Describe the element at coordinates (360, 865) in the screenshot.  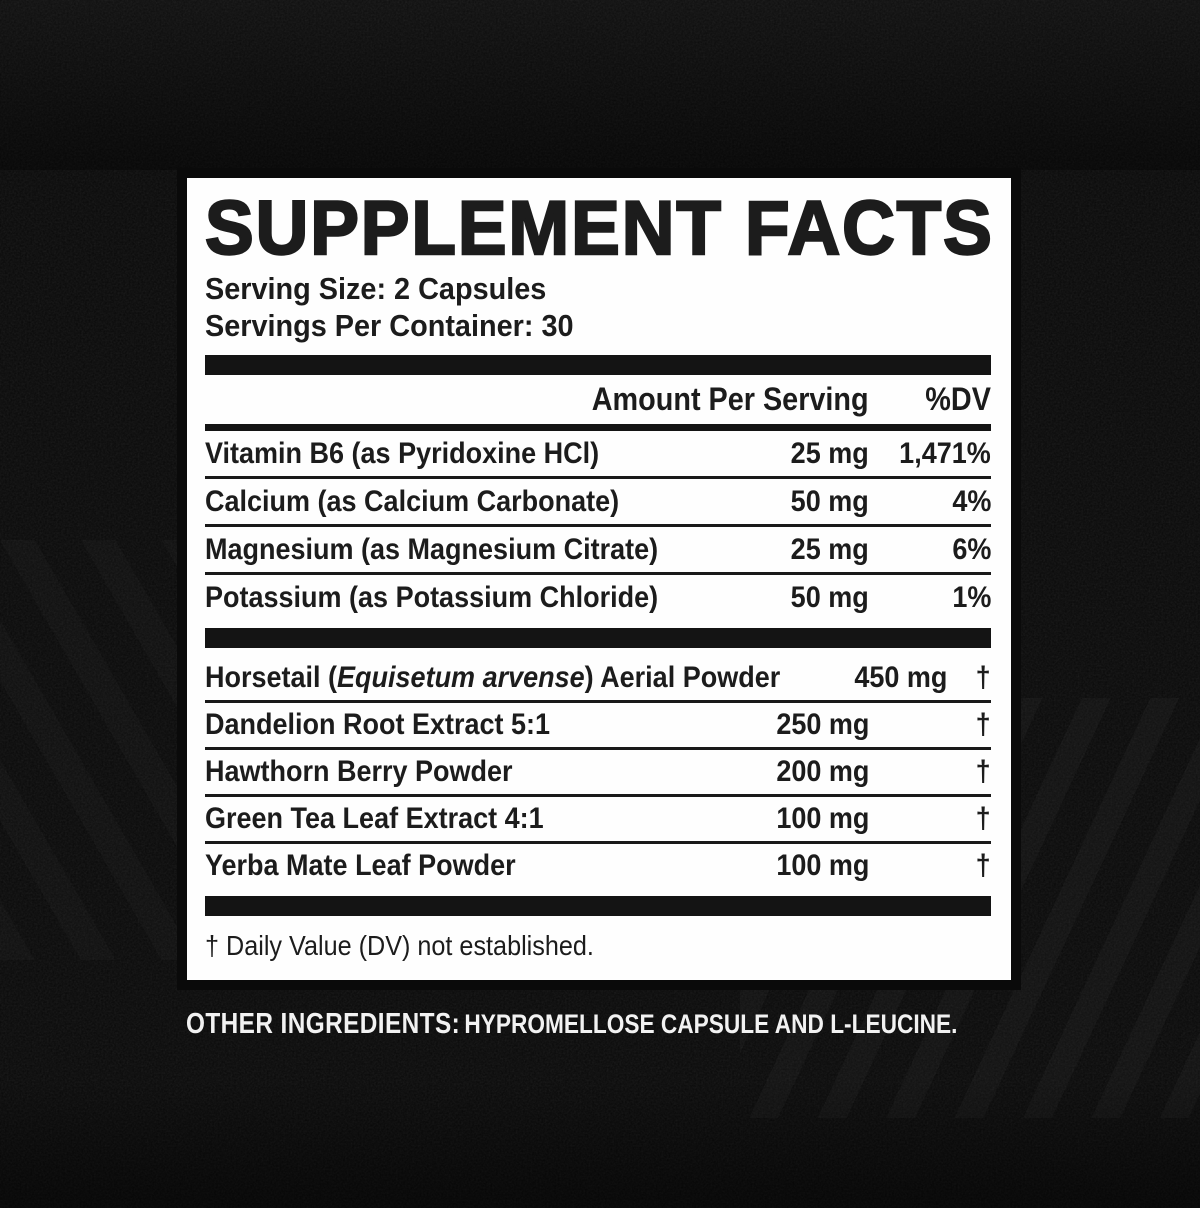
I see `ingredient-name: Yerba Mate Leaf Powder` at that location.